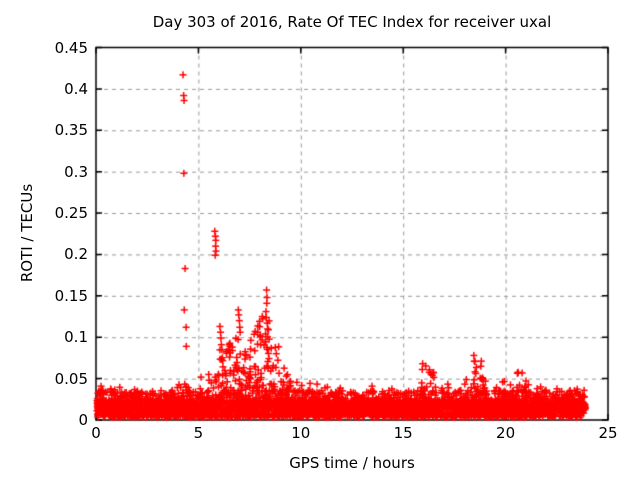  I want to click on y-tick-label: 0.15, so click(71, 295).